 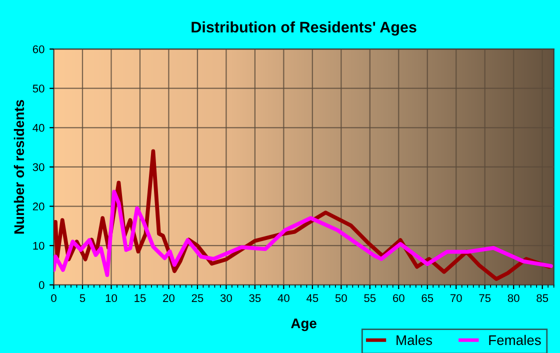 What do you see at coordinates (542, 298) in the screenshot?
I see `x-tick-label: 85` at bounding box center [542, 298].